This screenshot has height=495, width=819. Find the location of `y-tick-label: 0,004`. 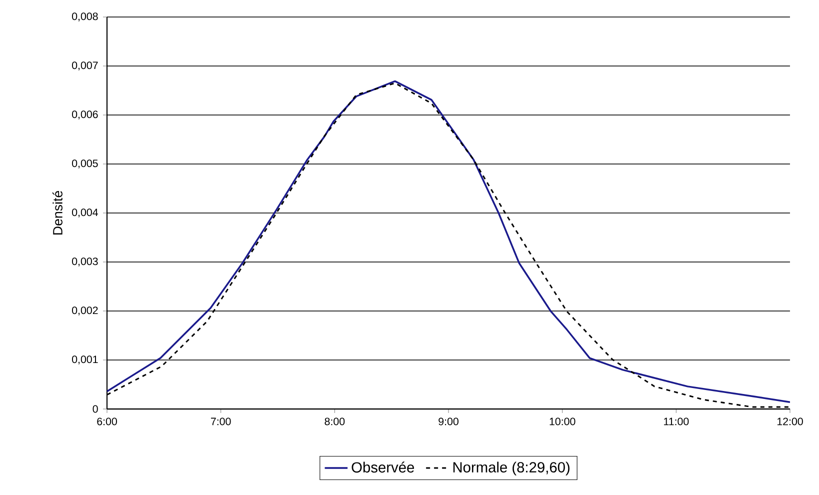

y-tick-label: 0,004 is located at coordinates (85, 213).